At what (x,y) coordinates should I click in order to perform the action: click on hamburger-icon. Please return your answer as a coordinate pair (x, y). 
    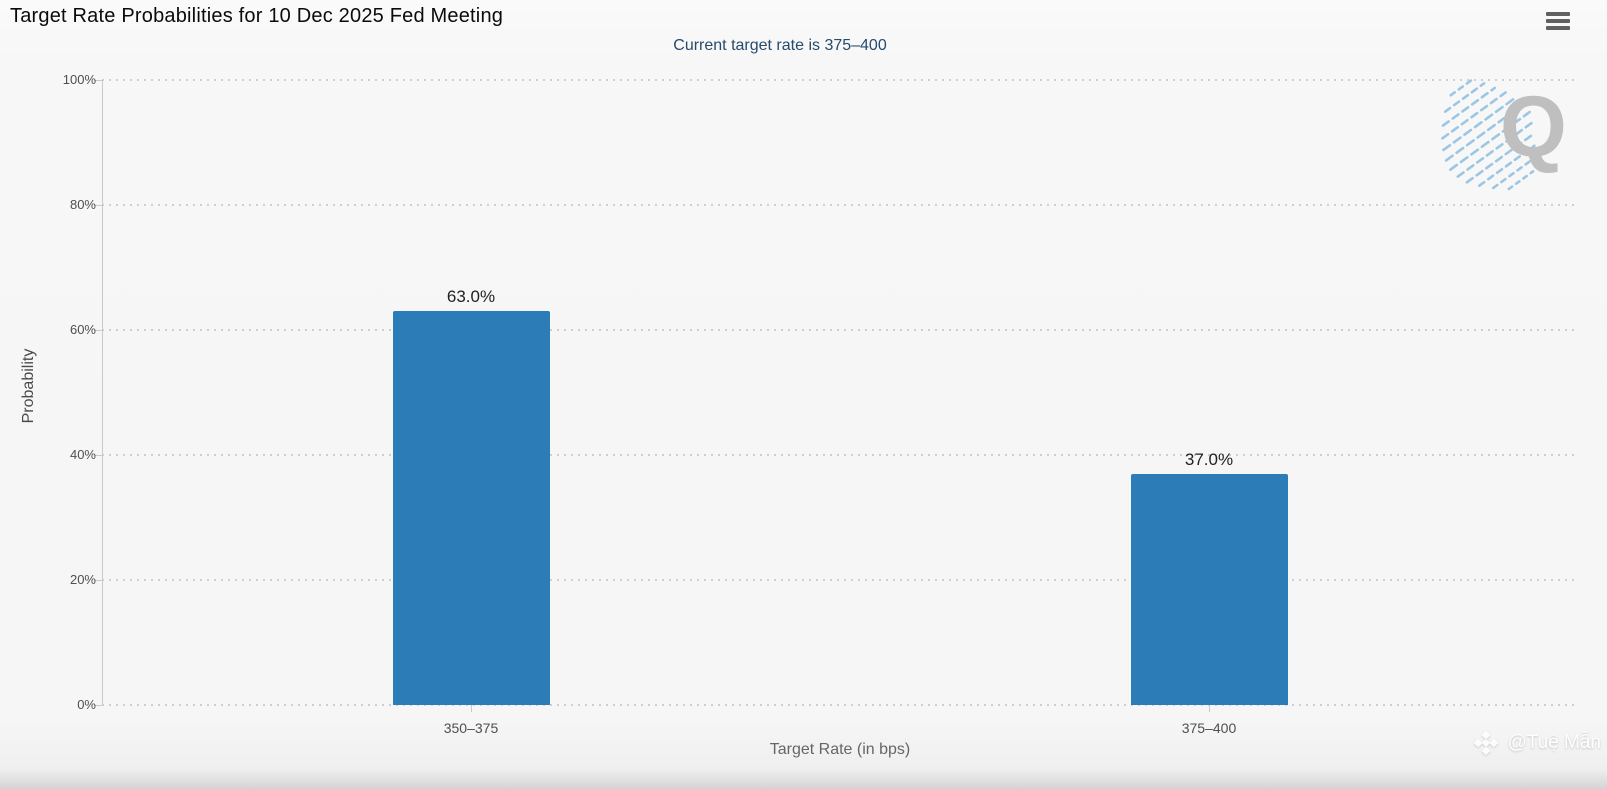
    Looking at the image, I should click on (1559, 21).